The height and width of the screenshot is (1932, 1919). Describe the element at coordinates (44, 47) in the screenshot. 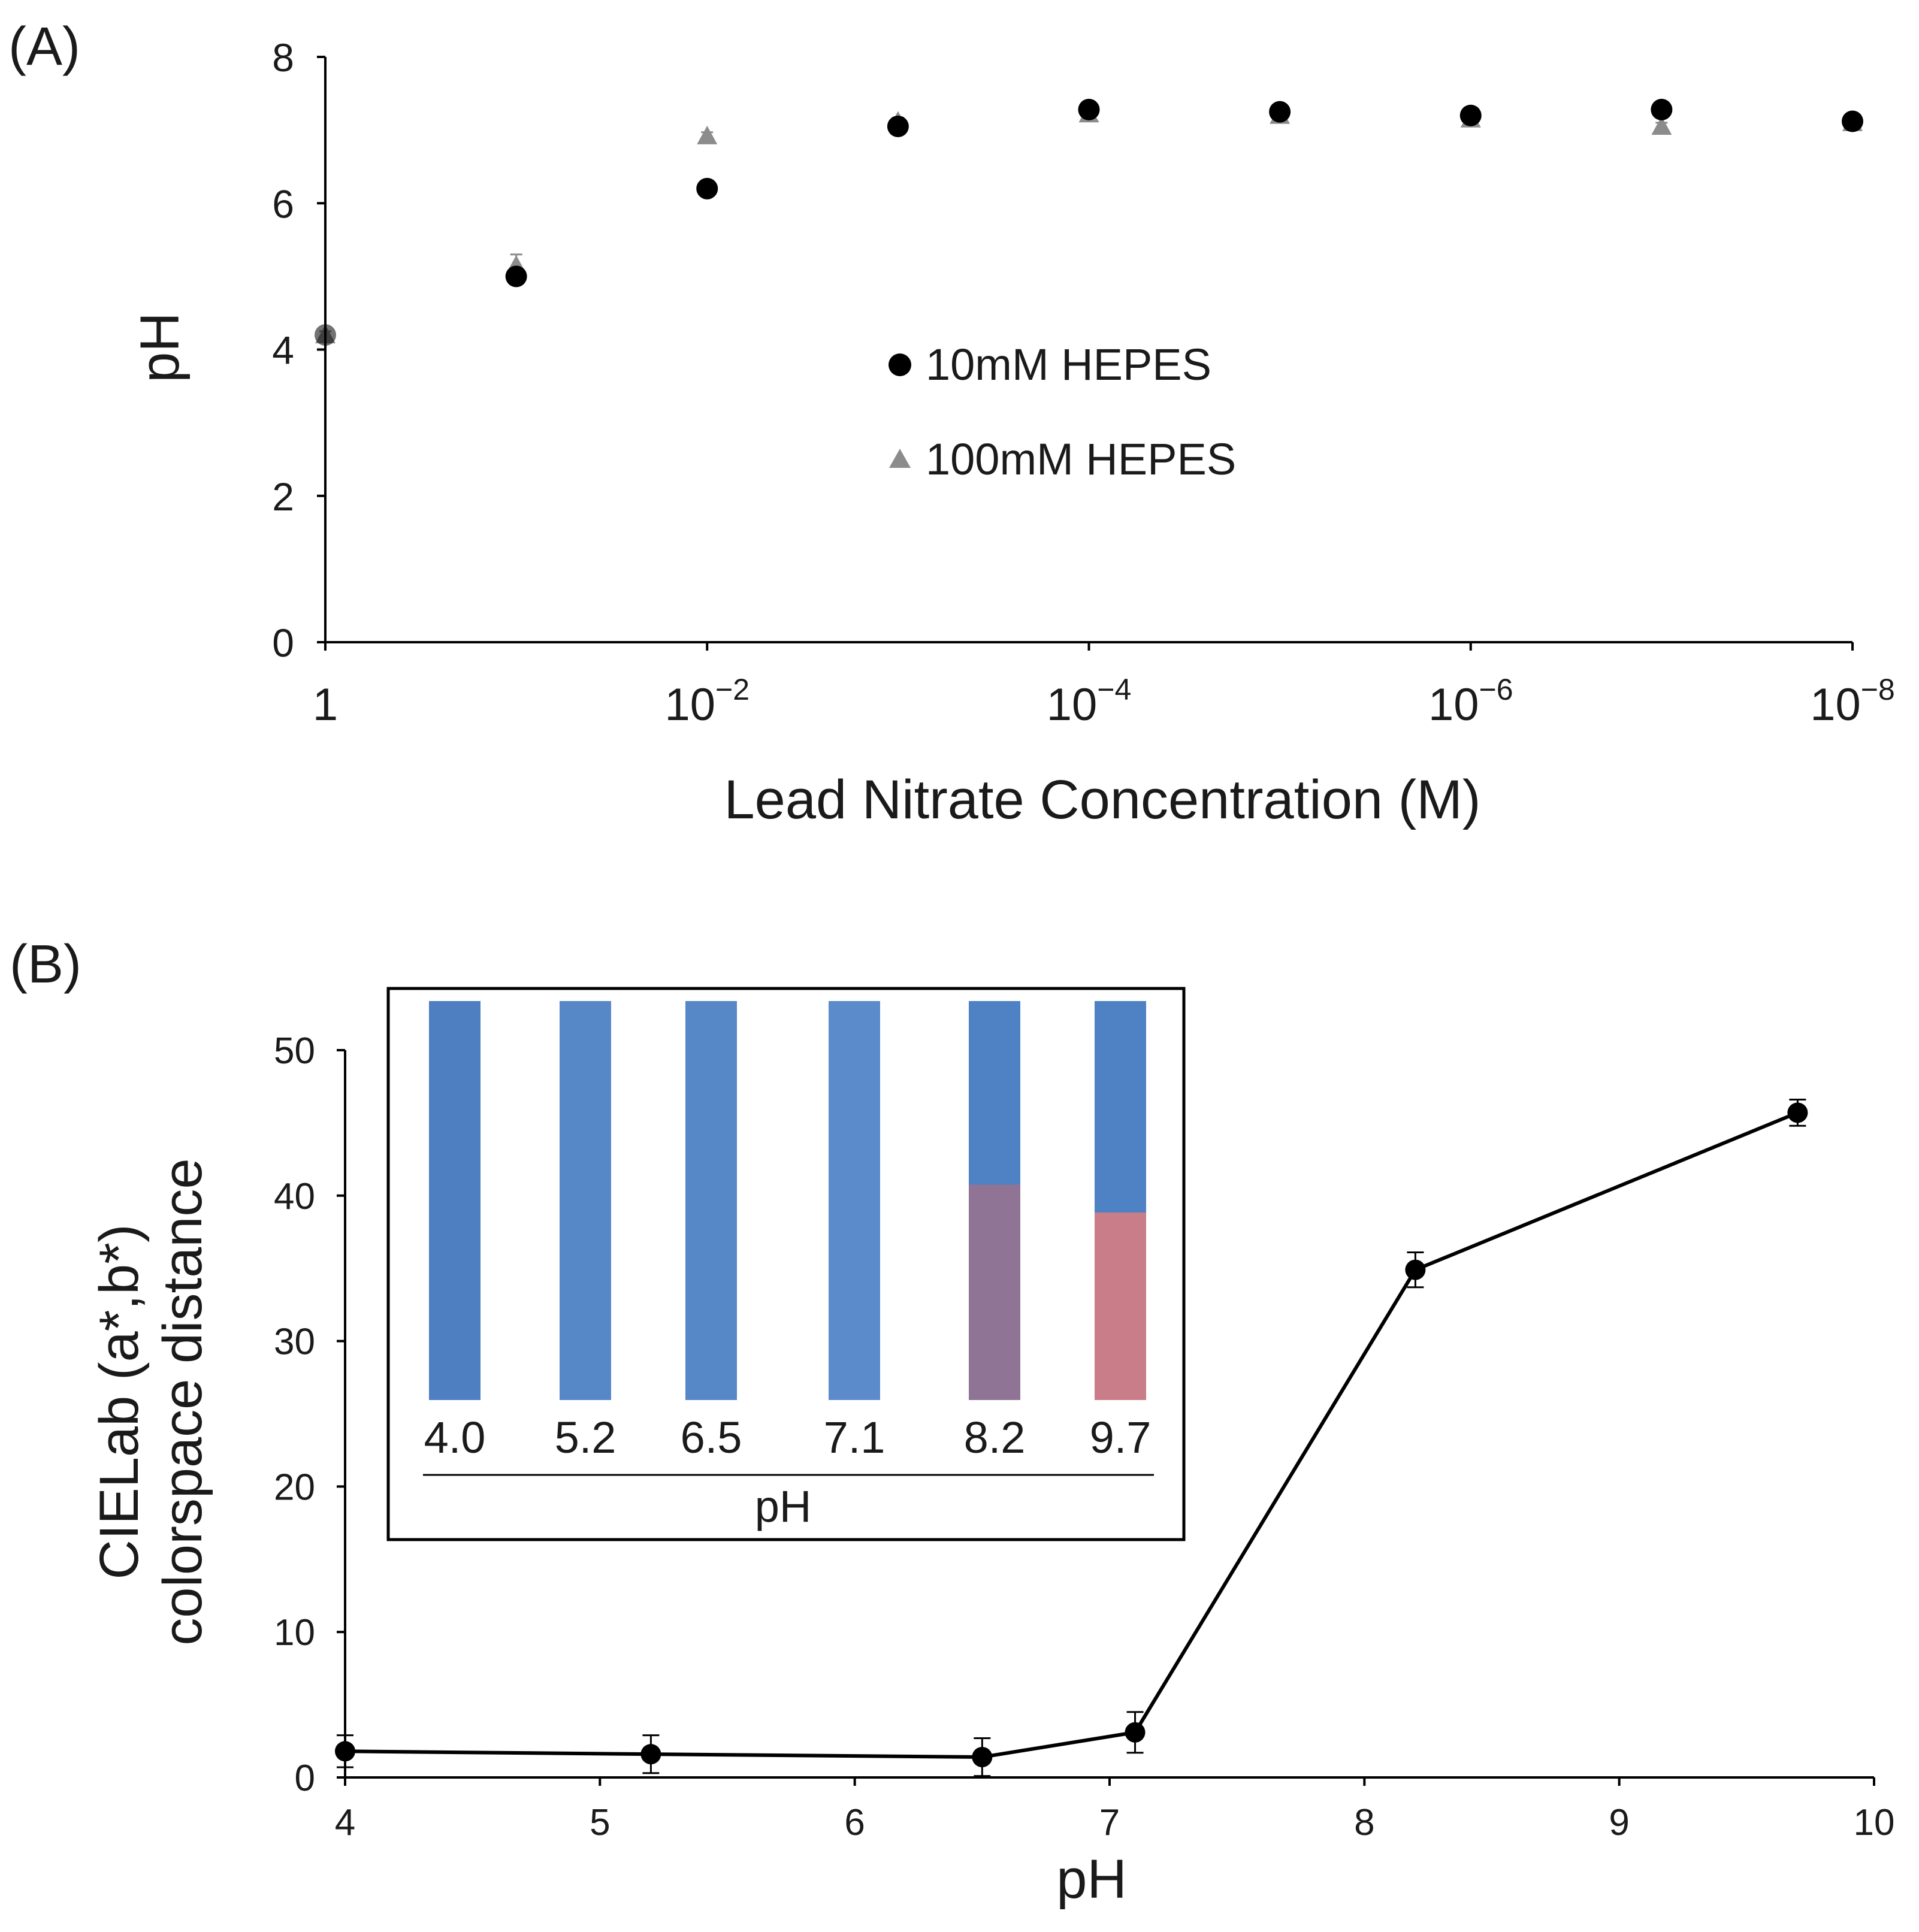

I see `panel-a-label: (A)` at that location.